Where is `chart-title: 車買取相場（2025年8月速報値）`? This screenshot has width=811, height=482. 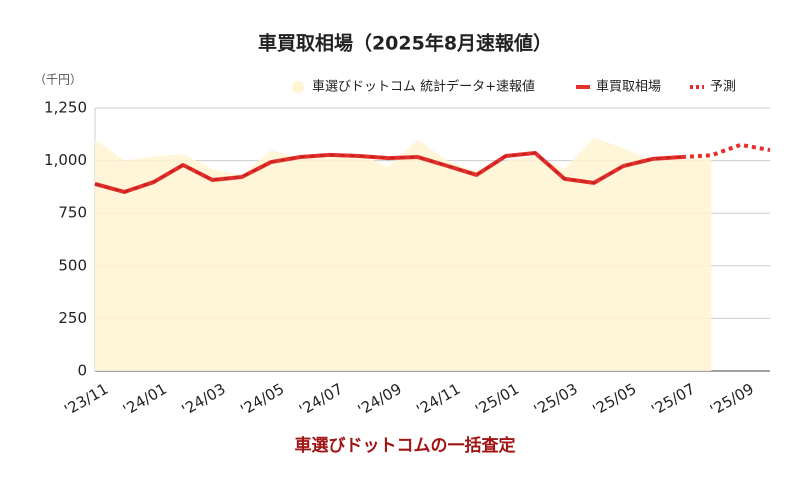 chart-title: 車買取相場（2025年8月速報値） is located at coordinates (405, 43).